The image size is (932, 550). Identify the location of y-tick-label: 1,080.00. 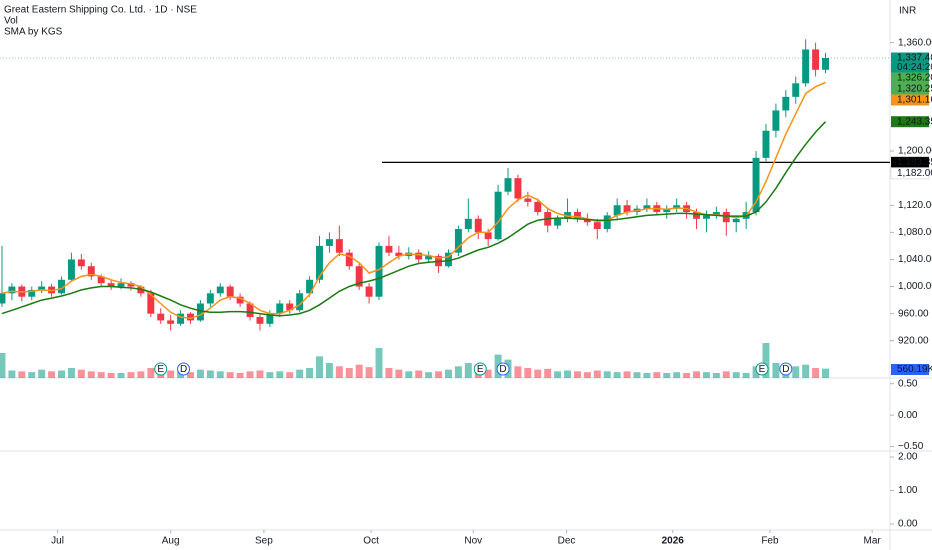
(915, 232).